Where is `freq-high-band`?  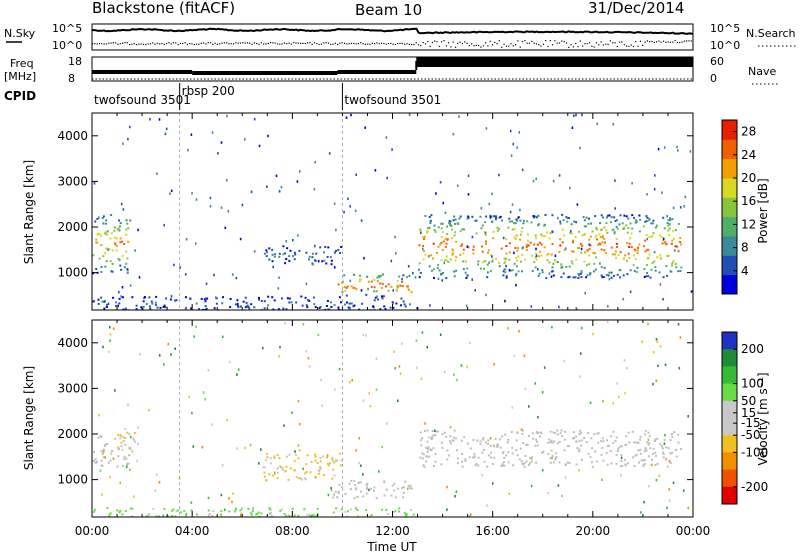 freq-high-band is located at coordinates (554, 62).